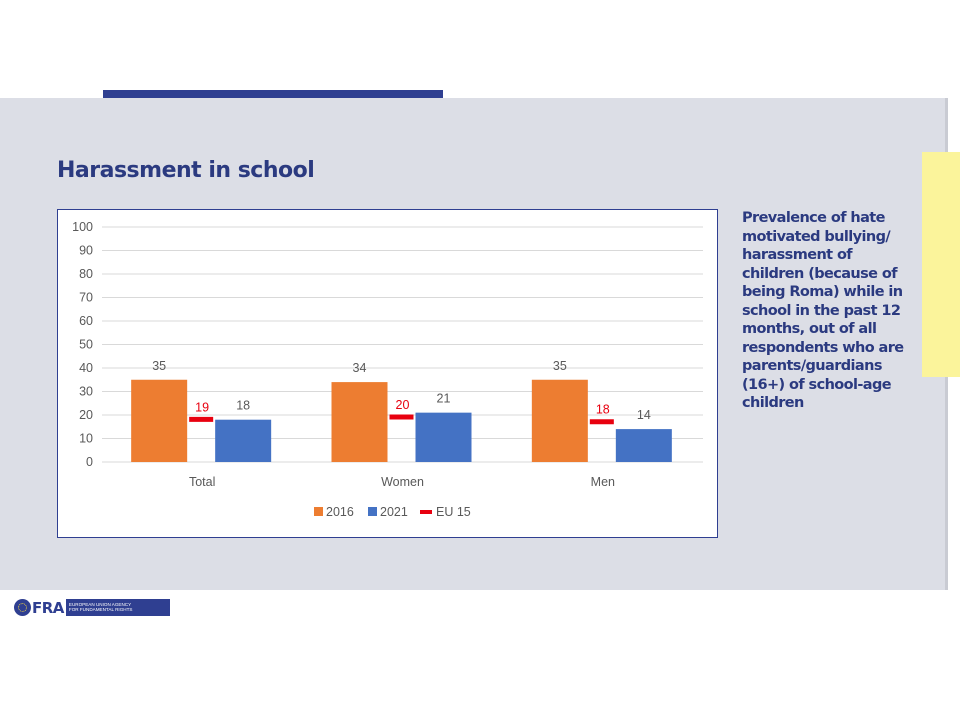 The width and height of the screenshot is (960, 720). Describe the element at coordinates (372, 511) in the screenshot. I see `legend-swatch-2021` at that location.